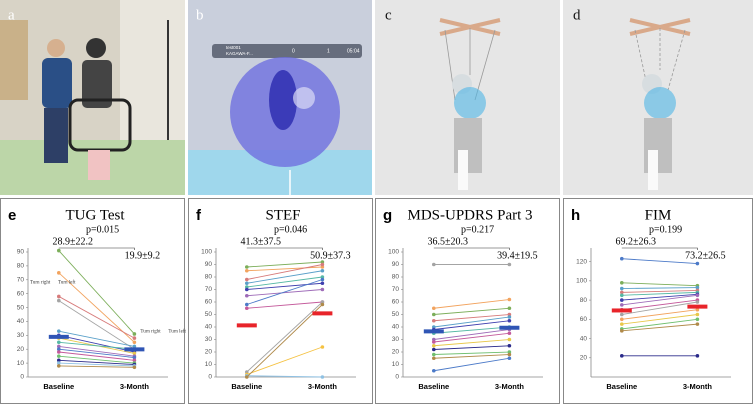 The height and width of the screenshot is (404, 753). I want to click on chart-title: FIM, so click(658, 215).